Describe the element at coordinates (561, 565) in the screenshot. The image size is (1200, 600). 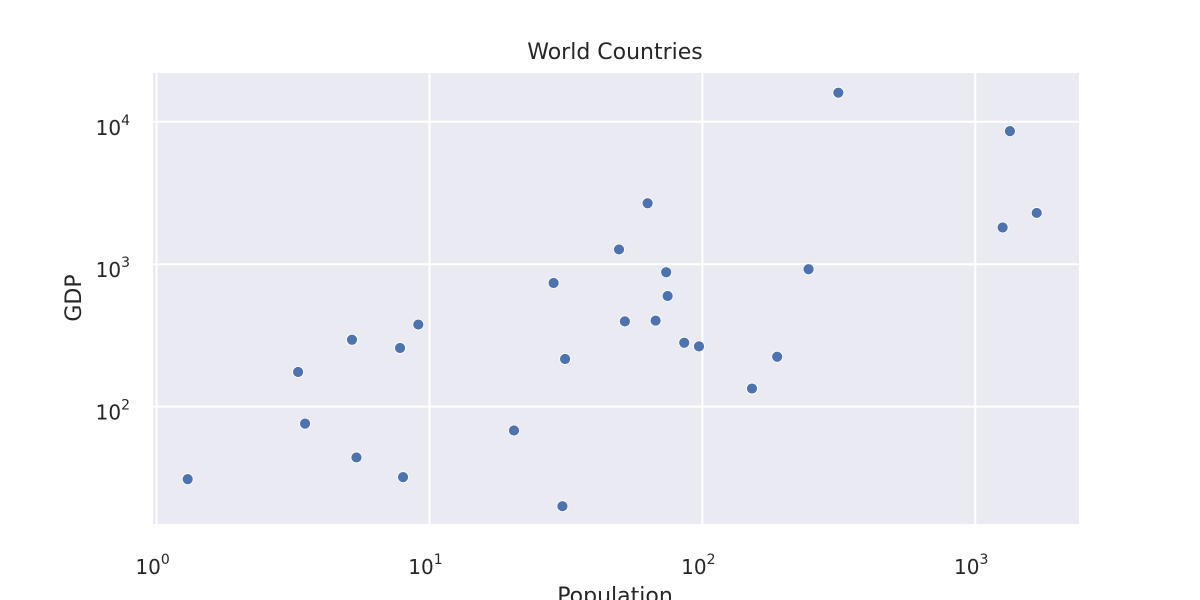
I see `x-tick-labels: 10⁰ 10¹ 10² 10³` at that location.